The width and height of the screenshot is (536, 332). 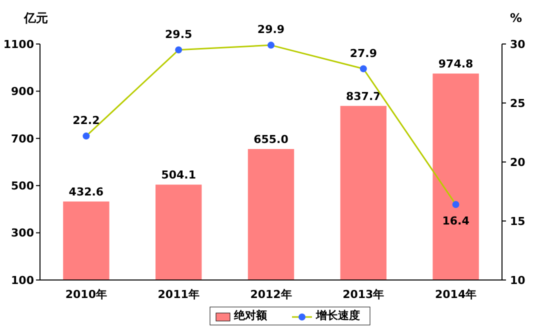 What do you see at coordinates (363, 53) in the screenshot?
I see `data-label: 27.9` at bounding box center [363, 53].